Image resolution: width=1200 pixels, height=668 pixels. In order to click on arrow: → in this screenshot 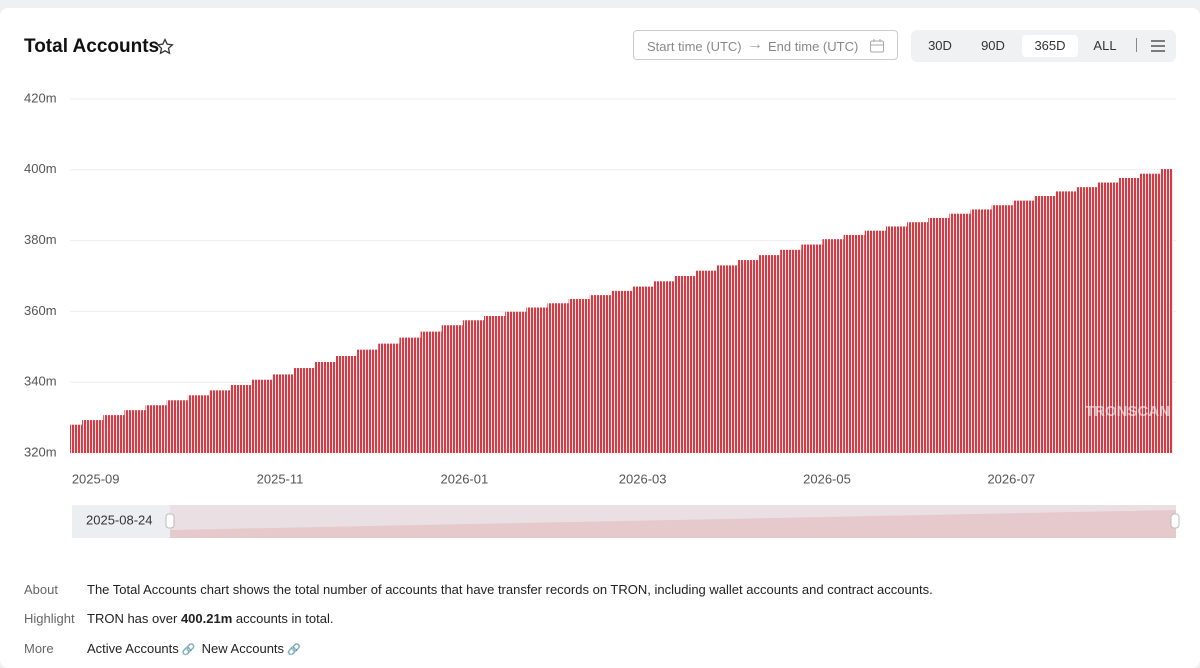, I will do `click(755, 44)`.